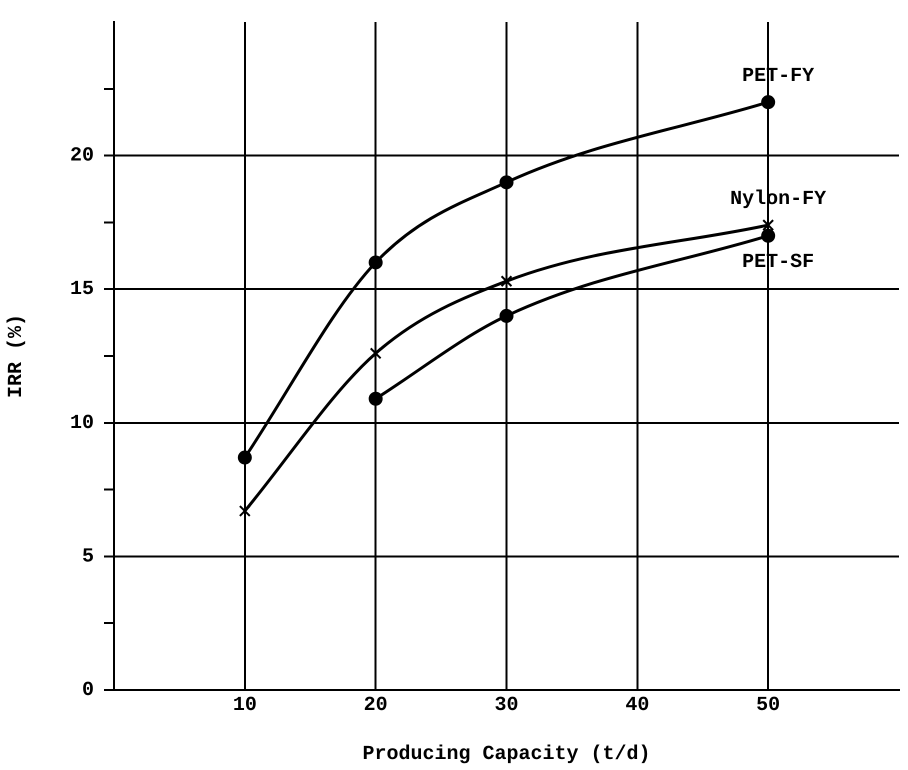  I want to click on x-tick-label: 10, so click(244, 706).